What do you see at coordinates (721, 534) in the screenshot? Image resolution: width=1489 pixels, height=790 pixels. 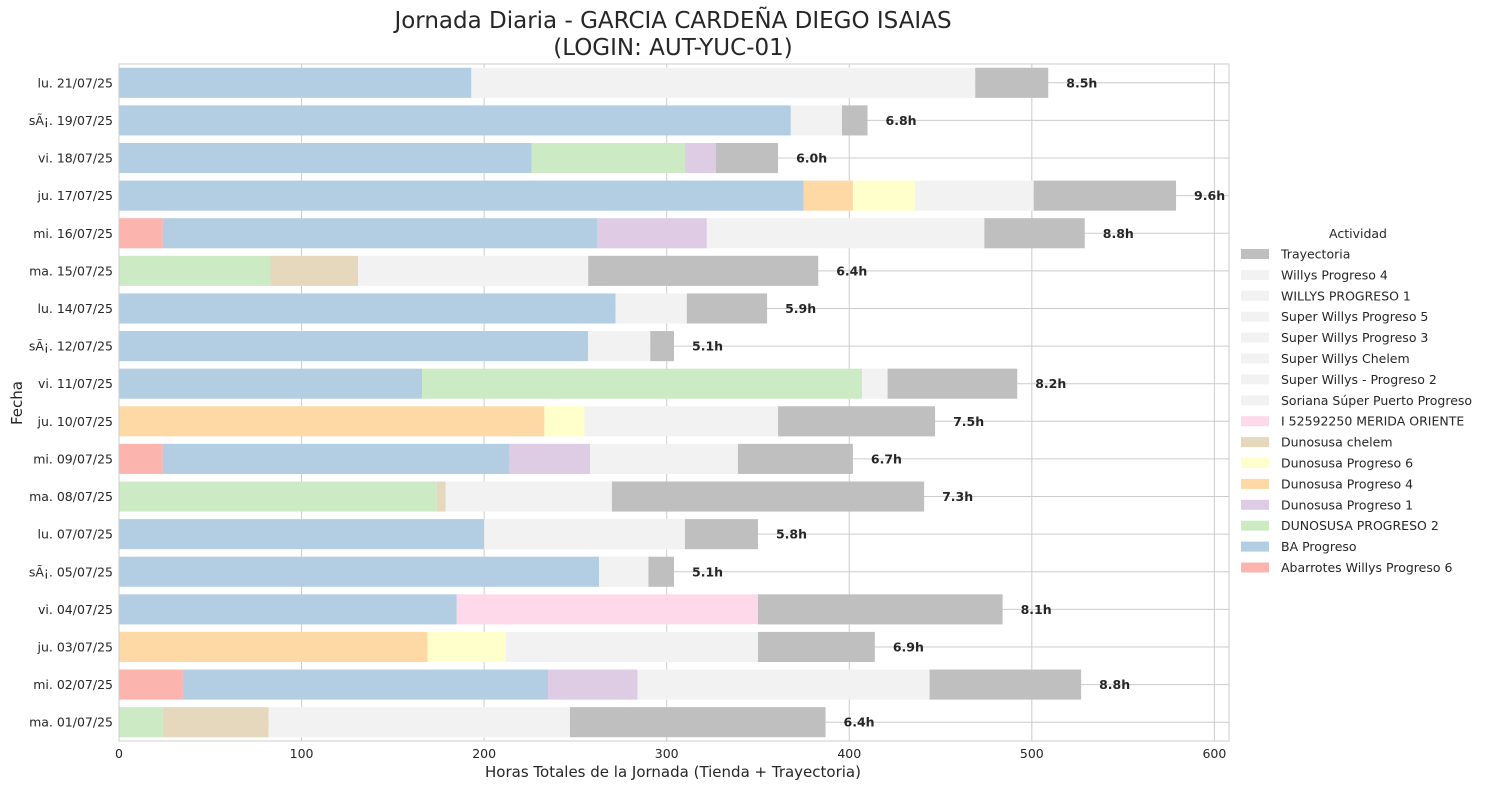 I see `bar-segment: lu. 07/07/25 — Trayectoria` at bounding box center [721, 534].